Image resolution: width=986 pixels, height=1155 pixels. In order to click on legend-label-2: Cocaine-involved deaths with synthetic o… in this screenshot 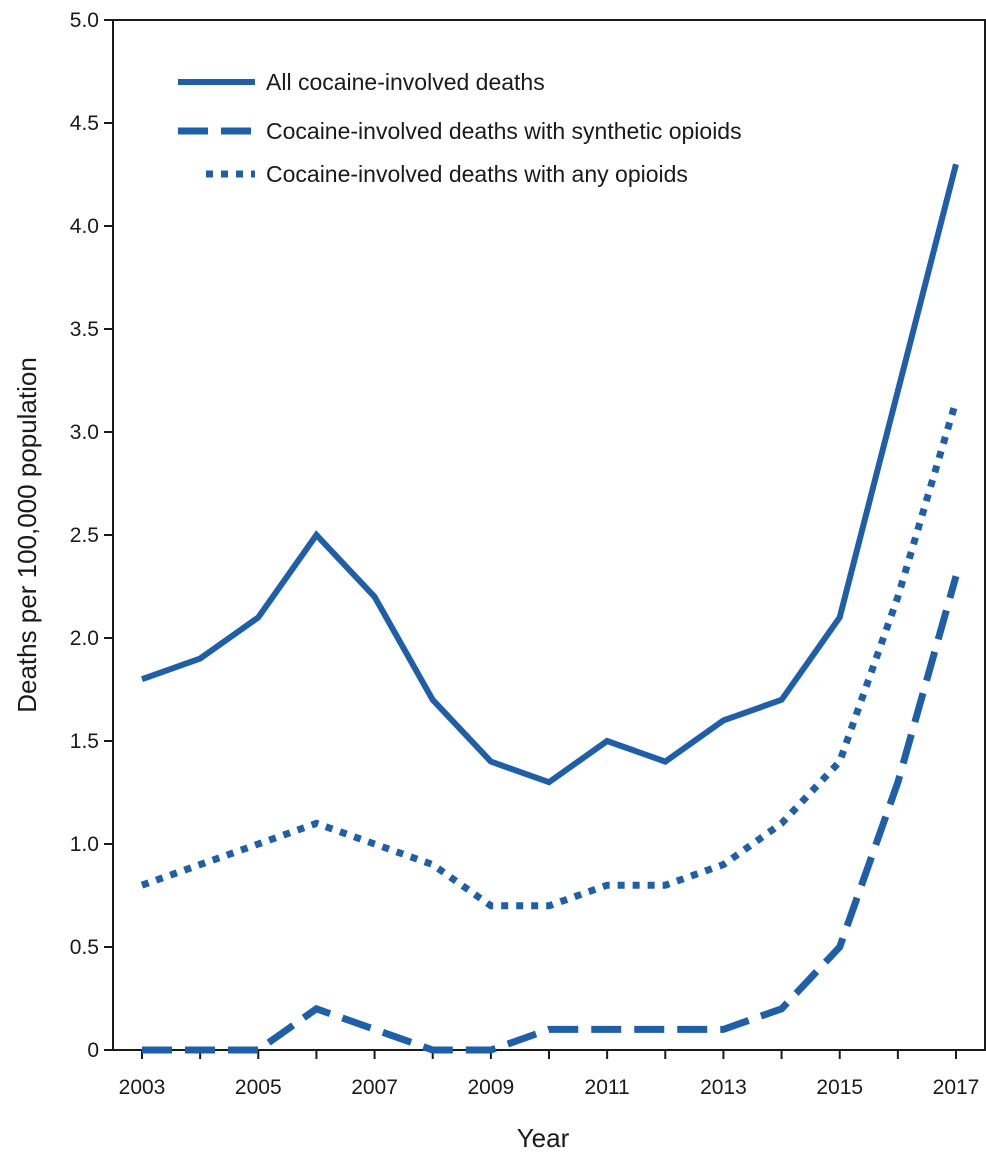, I will do `click(504, 131)`.